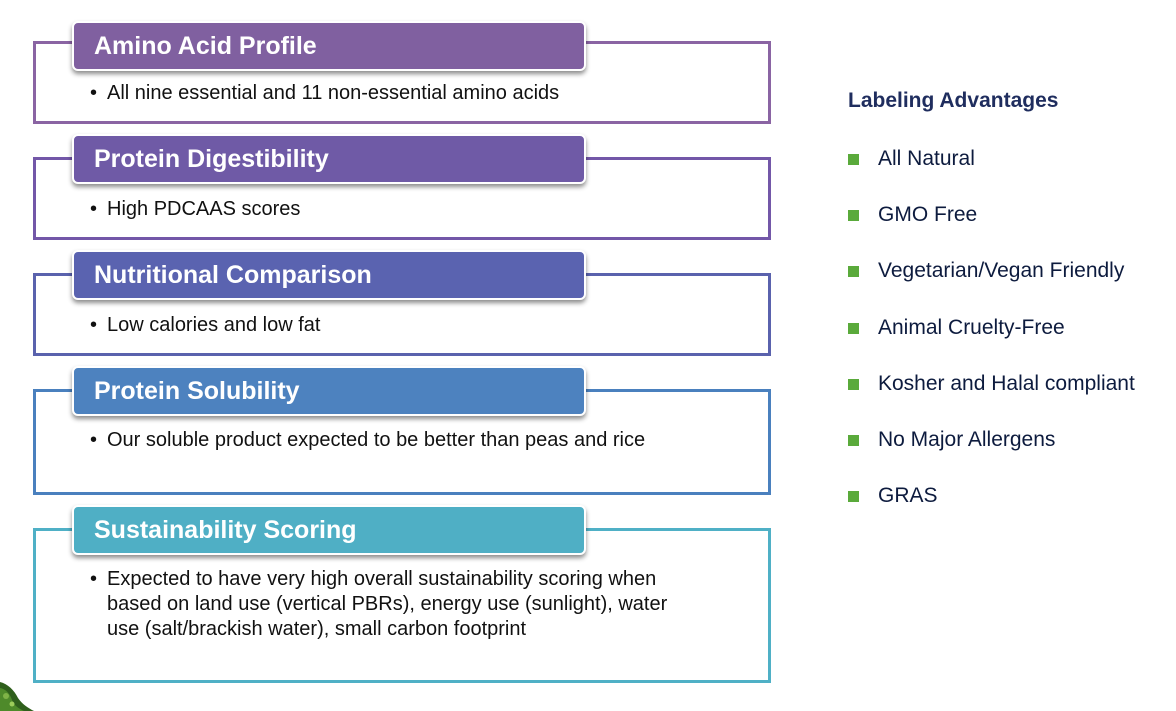 The image size is (1176, 711). What do you see at coordinates (329, 46) in the screenshot?
I see `card-title: Amino Acid Profile` at bounding box center [329, 46].